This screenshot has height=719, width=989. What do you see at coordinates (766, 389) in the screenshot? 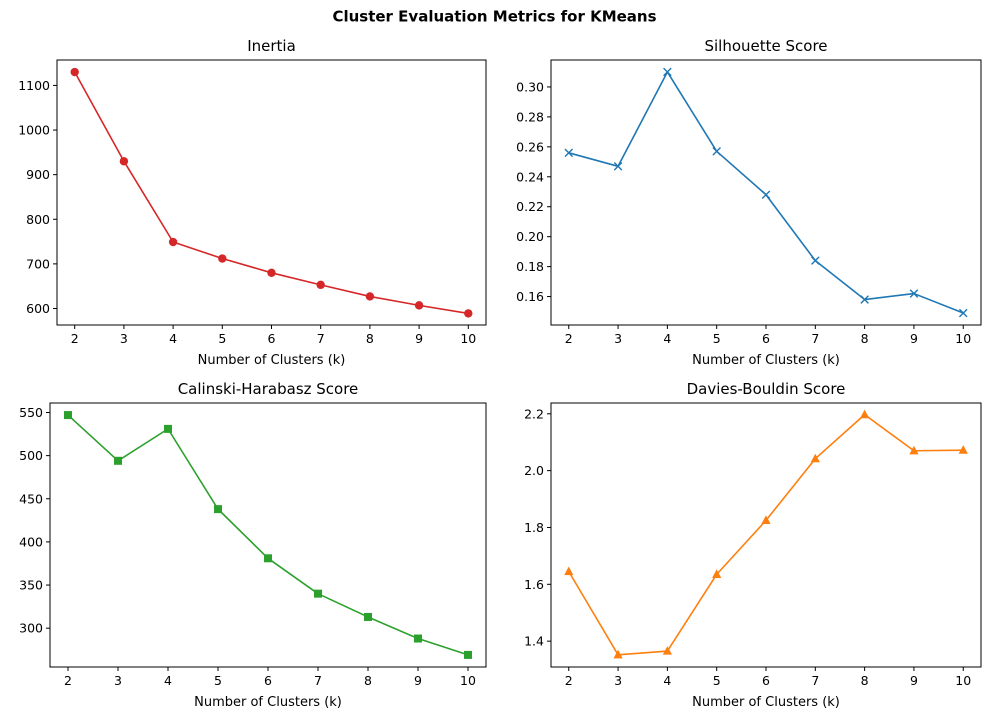
I see `chart-title: Davies-Bouldin Score` at bounding box center [766, 389].